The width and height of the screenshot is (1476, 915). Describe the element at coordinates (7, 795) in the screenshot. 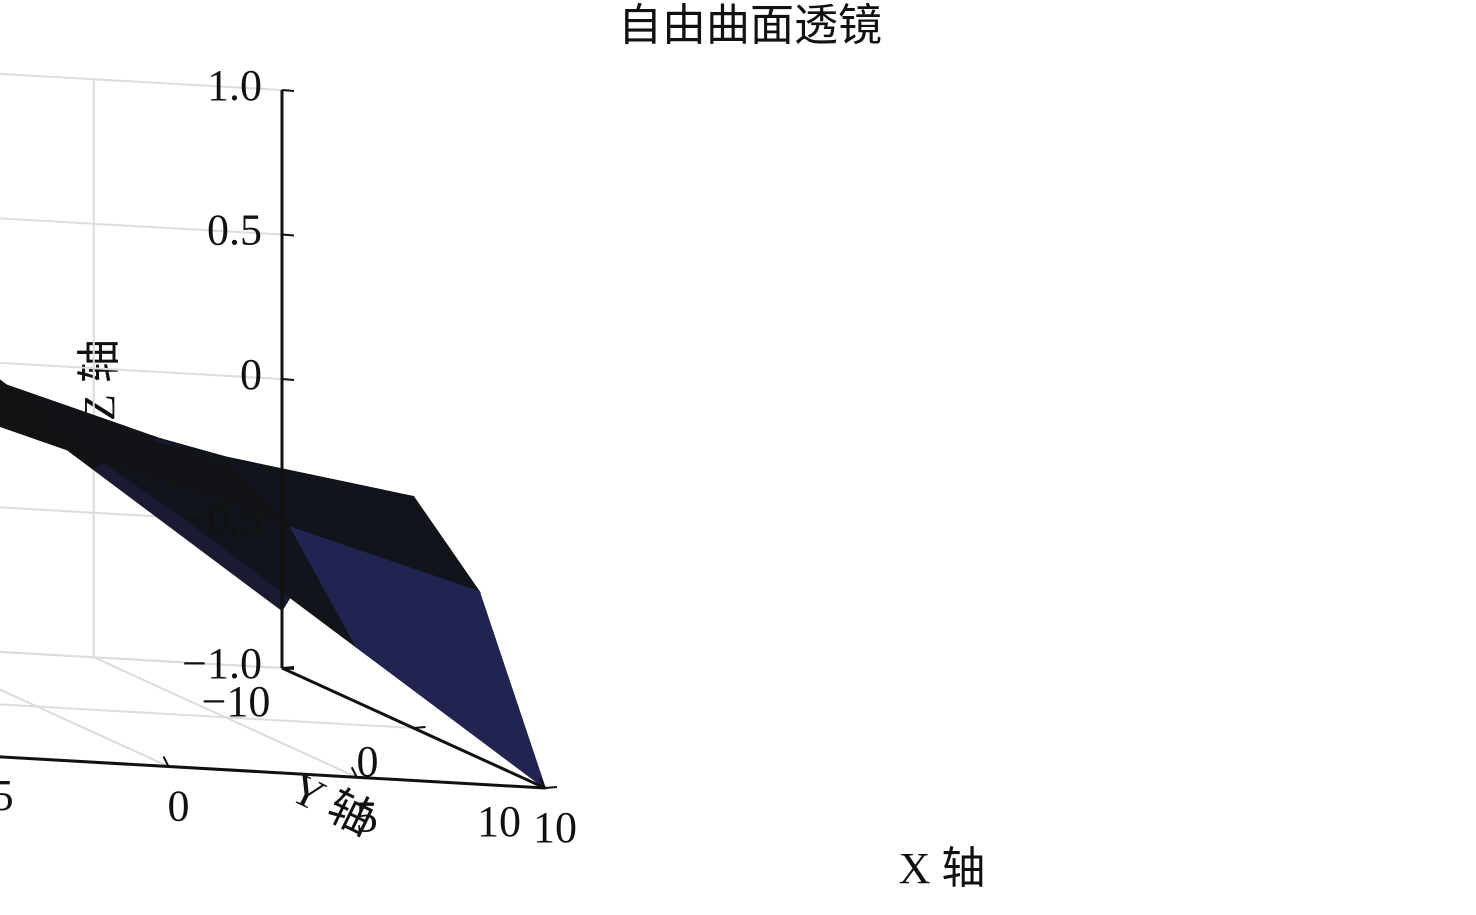

I see `x-tick-label: −5` at that location.